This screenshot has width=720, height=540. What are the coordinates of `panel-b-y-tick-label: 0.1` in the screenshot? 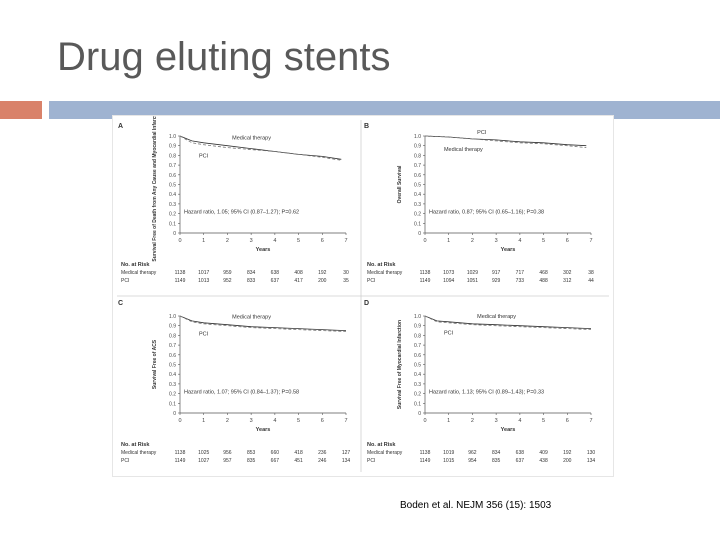 It's located at (417, 224).